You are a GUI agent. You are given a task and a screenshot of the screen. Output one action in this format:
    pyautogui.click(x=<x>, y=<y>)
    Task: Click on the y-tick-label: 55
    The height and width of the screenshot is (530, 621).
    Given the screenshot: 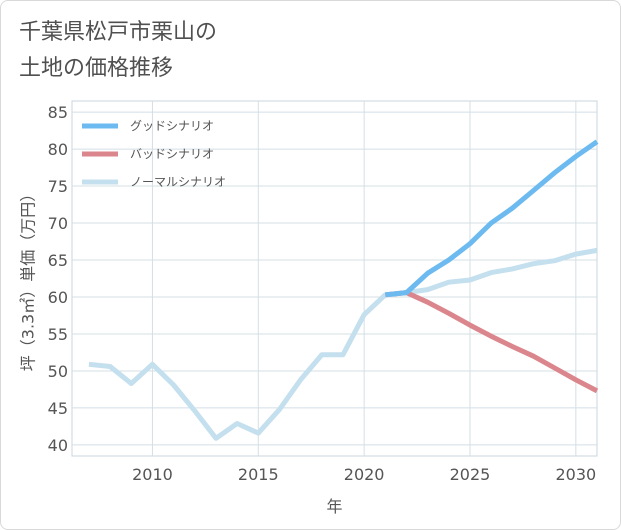 What is the action you would take?
    pyautogui.click(x=58, y=334)
    